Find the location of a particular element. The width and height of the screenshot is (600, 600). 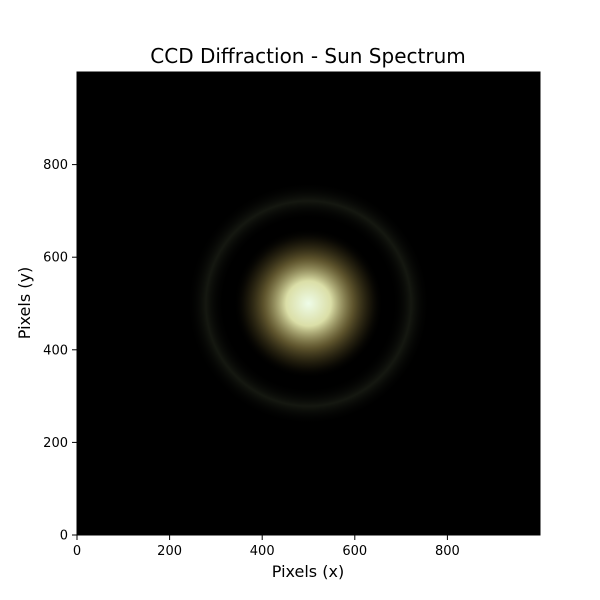

y-tick-label: 0 is located at coordinates (64, 536).